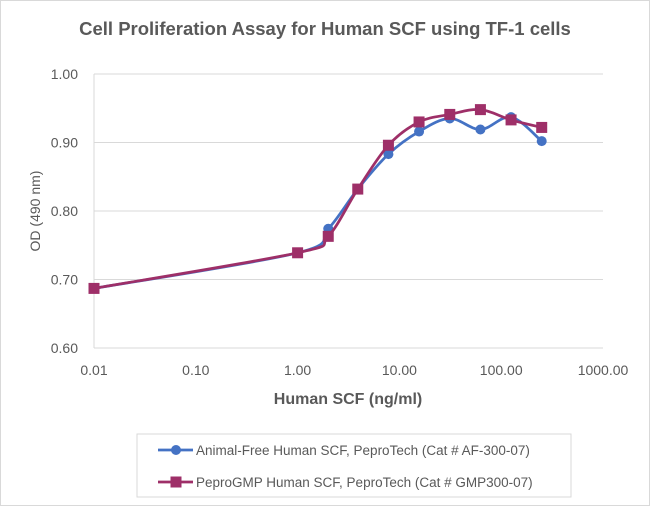 The image size is (650, 506). What do you see at coordinates (603, 370) in the screenshot?
I see `x-tick-label: 1000.00` at bounding box center [603, 370].